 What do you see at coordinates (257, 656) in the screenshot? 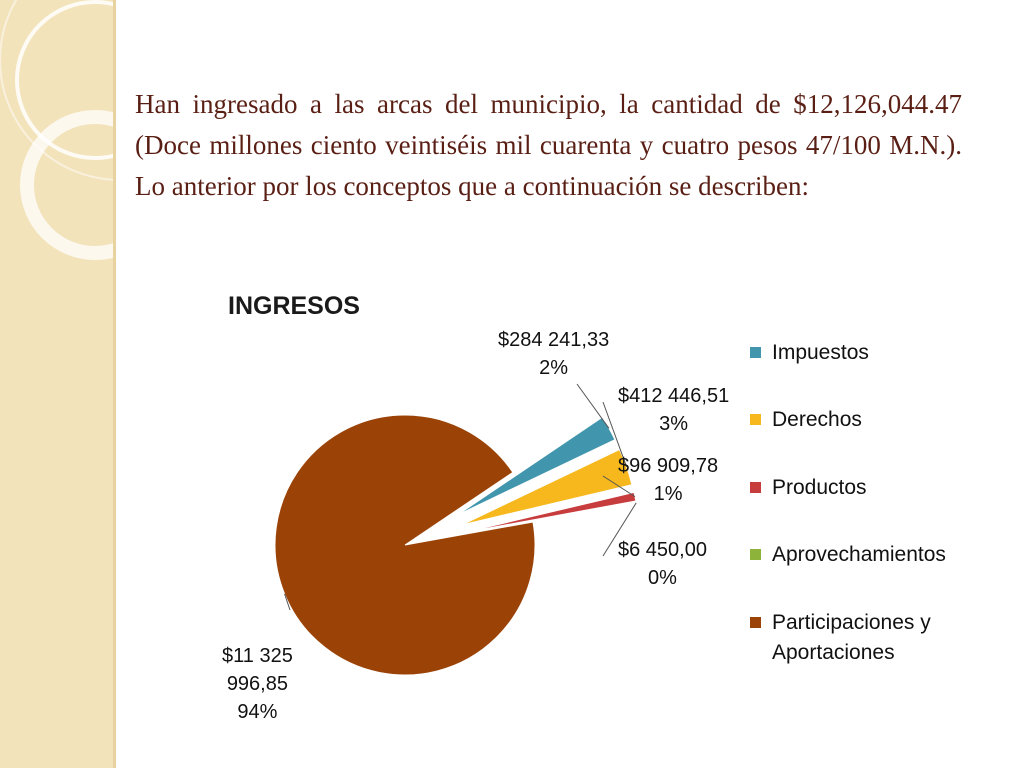
I see `data-label-participaciones-value-line1: $11 325` at bounding box center [257, 656].